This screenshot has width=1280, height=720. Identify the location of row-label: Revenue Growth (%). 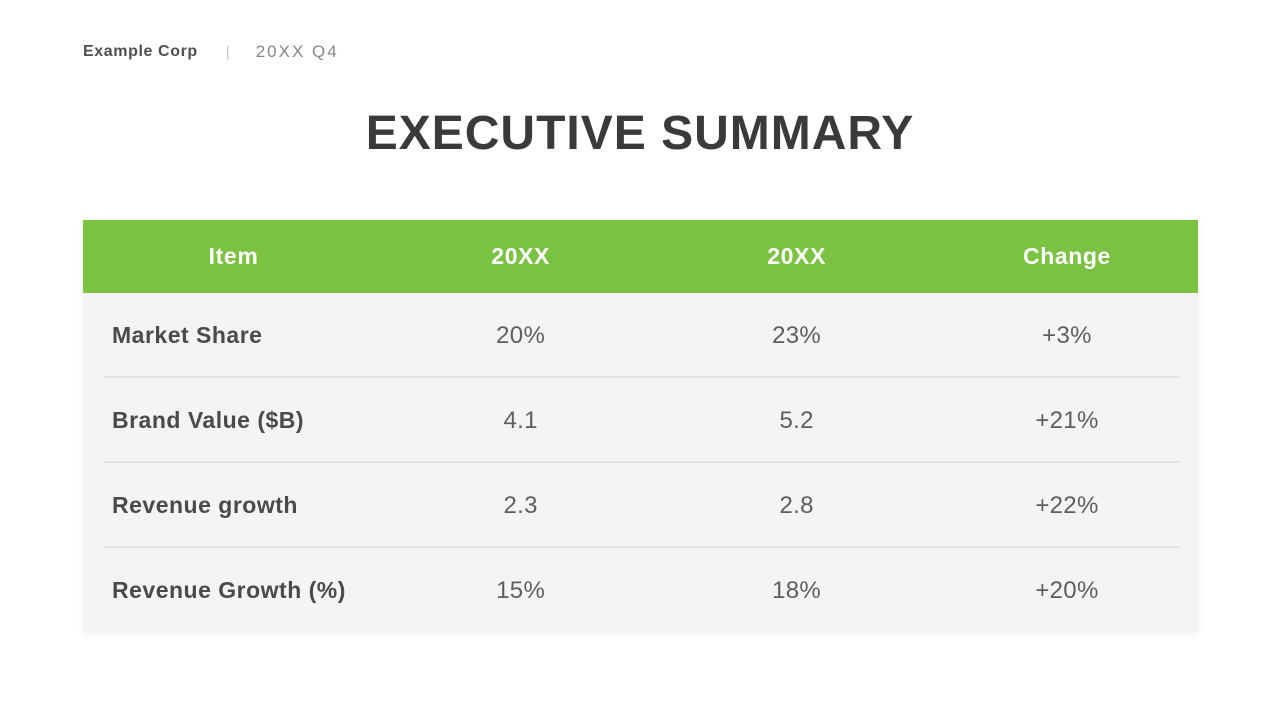
(229, 590).